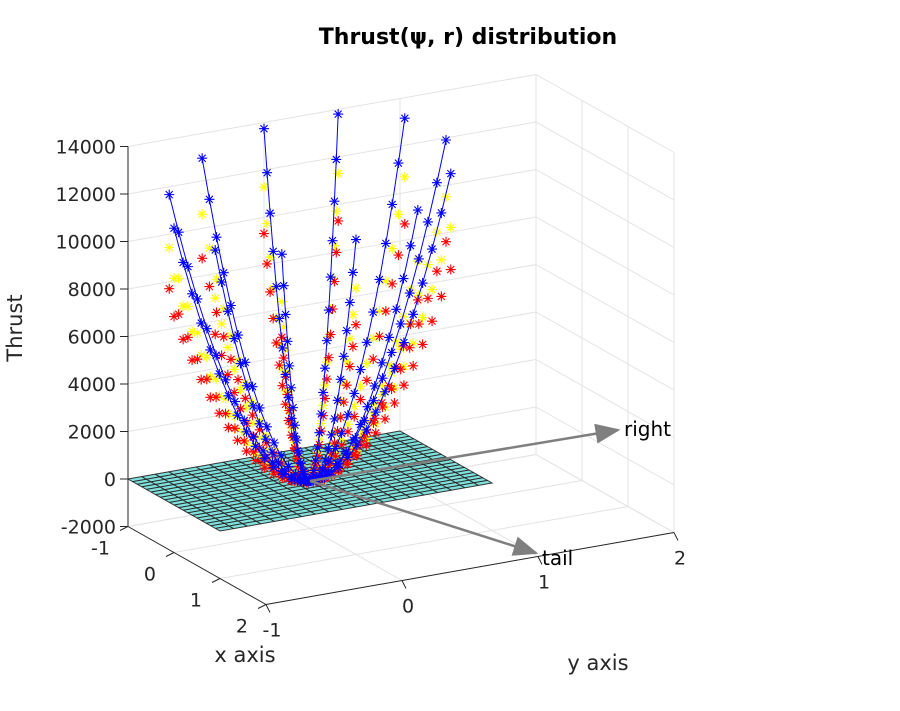 This screenshot has width=900, height=711. Describe the element at coordinates (244, 655) in the screenshot. I see `x-axis-label: x axis` at that location.